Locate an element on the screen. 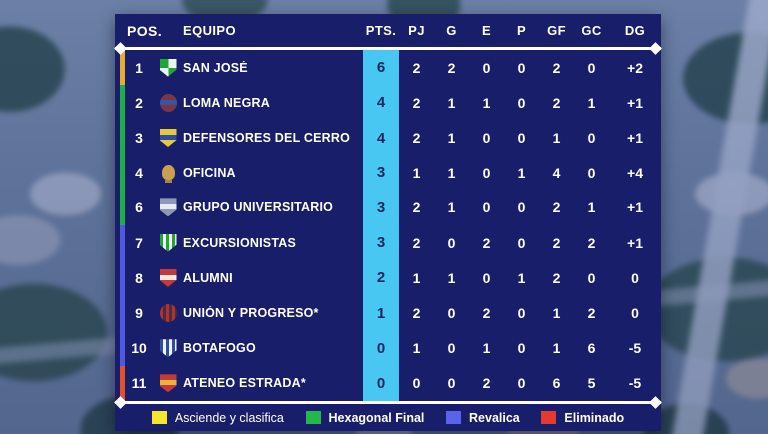 The image size is (768, 434). legend-label: Hexagonal Final is located at coordinates (376, 417).